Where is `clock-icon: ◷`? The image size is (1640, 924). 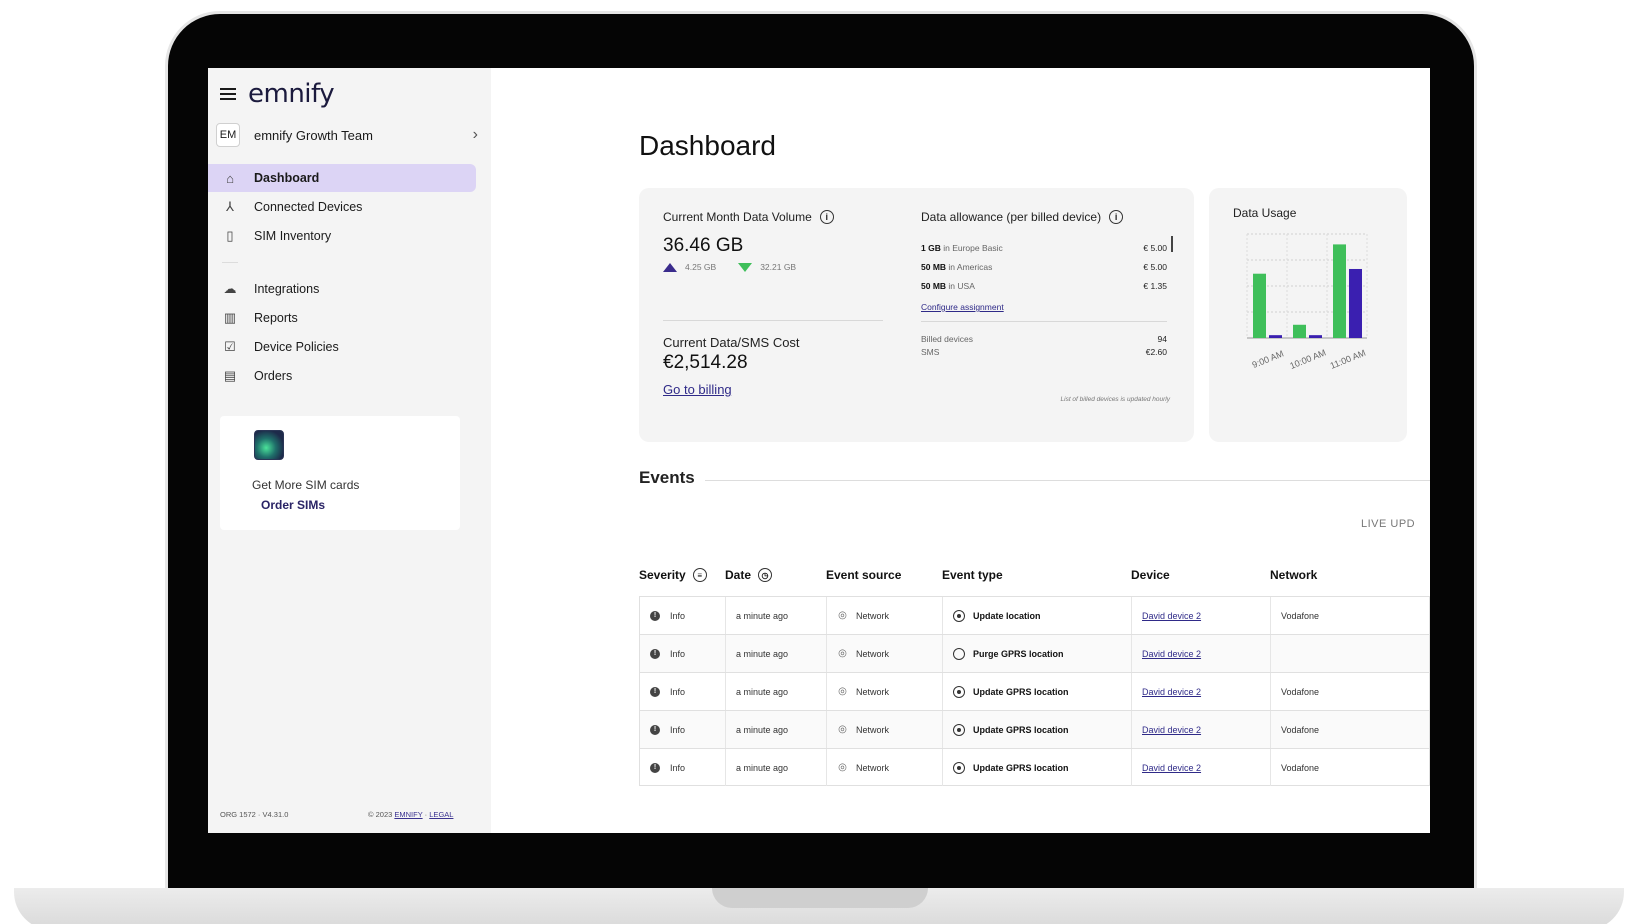 clock-icon: ◷ is located at coordinates (765, 575).